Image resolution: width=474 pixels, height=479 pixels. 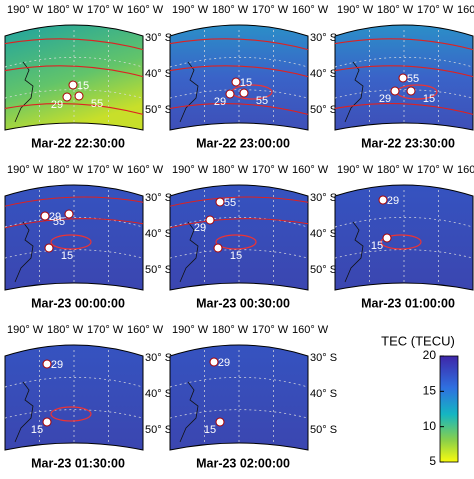 What do you see at coordinates (449, 409) in the screenshot?
I see `colorbar` at bounding box center [449, 409].